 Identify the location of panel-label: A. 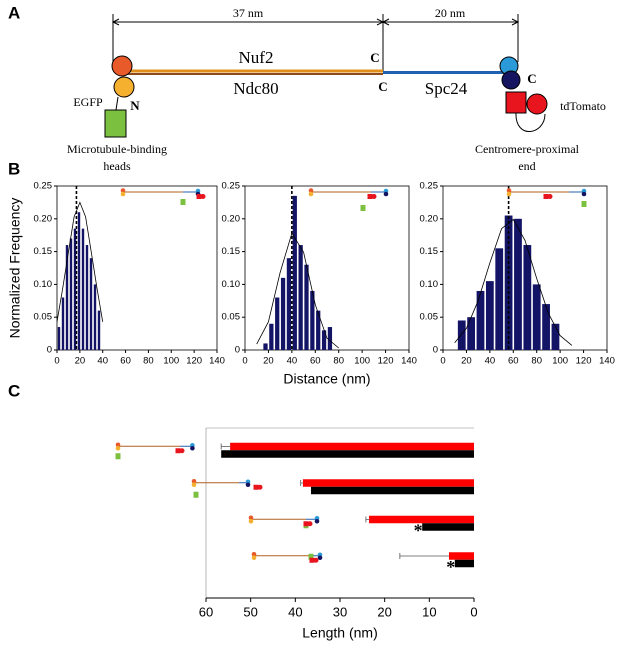
(14, 12).